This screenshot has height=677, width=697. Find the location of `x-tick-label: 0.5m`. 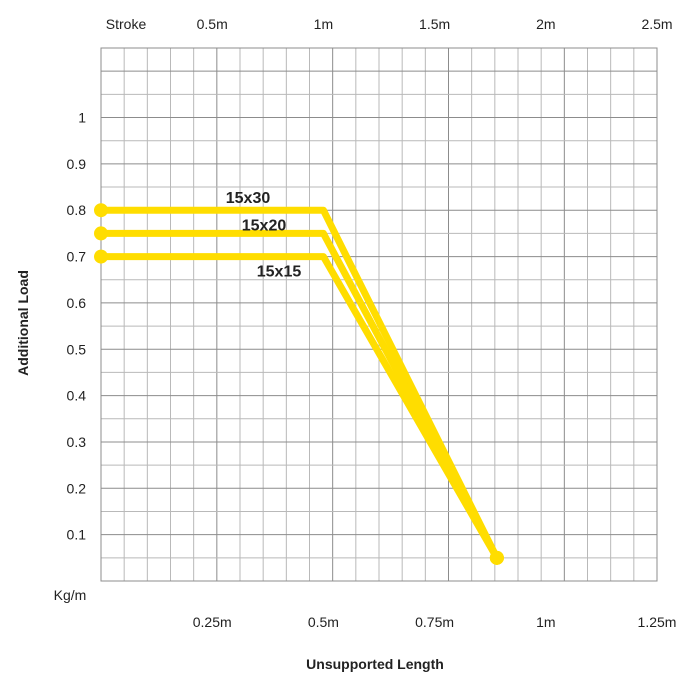

x-tick-label: 0.5m is located at coordinates (323, 622).